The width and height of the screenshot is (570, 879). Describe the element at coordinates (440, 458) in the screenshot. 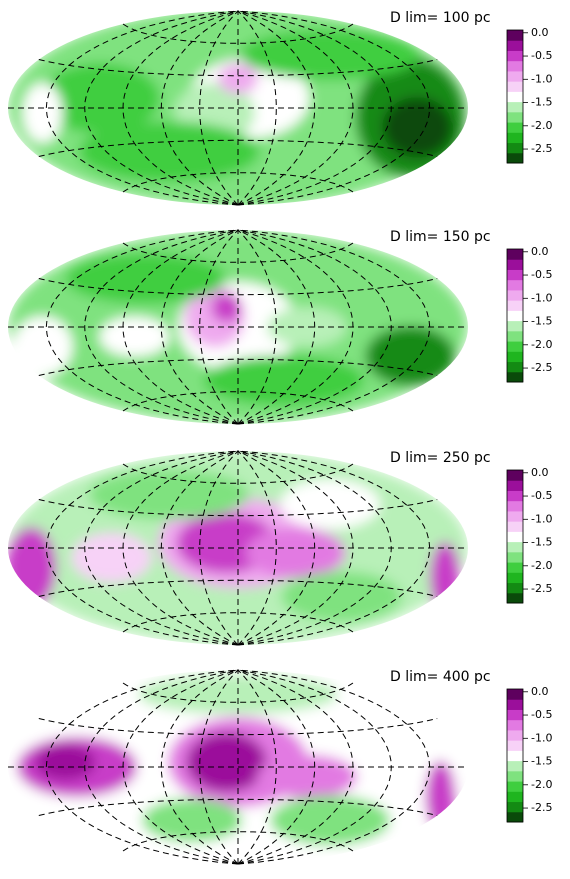

I see `panel-title: D lim= 250 pc` at that location.